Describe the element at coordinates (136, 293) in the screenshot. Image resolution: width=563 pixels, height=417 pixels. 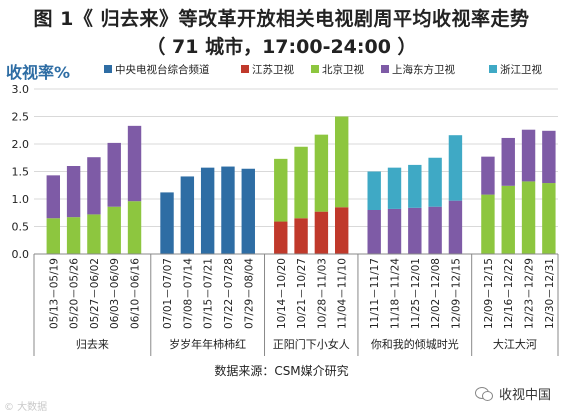
I see `x-tick-label: 06/10－06/16` at that location.